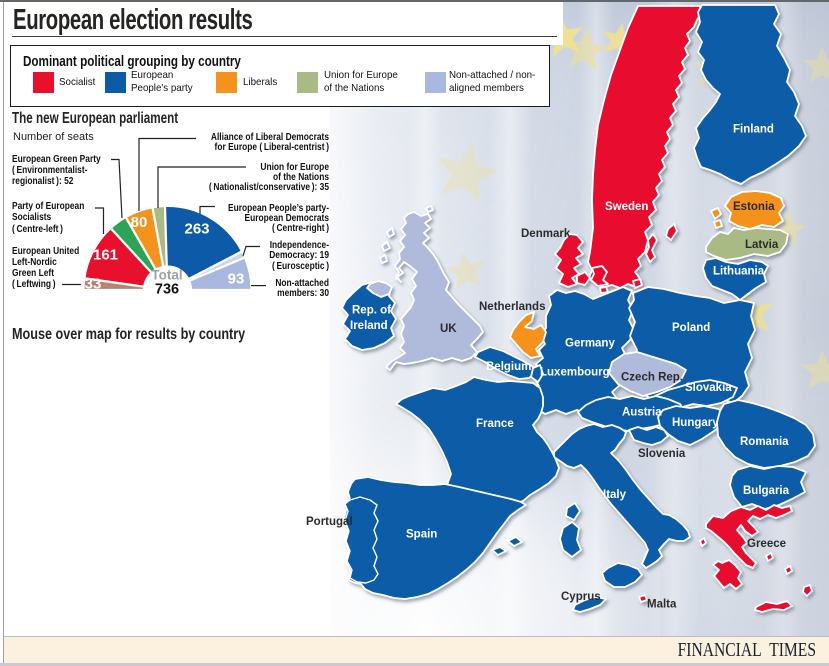 The image size is (829, 666). What do you see at coordinates (421, 535) in the screenshot?
I see `svg-text: Spain` at bounding box center [421, 535].